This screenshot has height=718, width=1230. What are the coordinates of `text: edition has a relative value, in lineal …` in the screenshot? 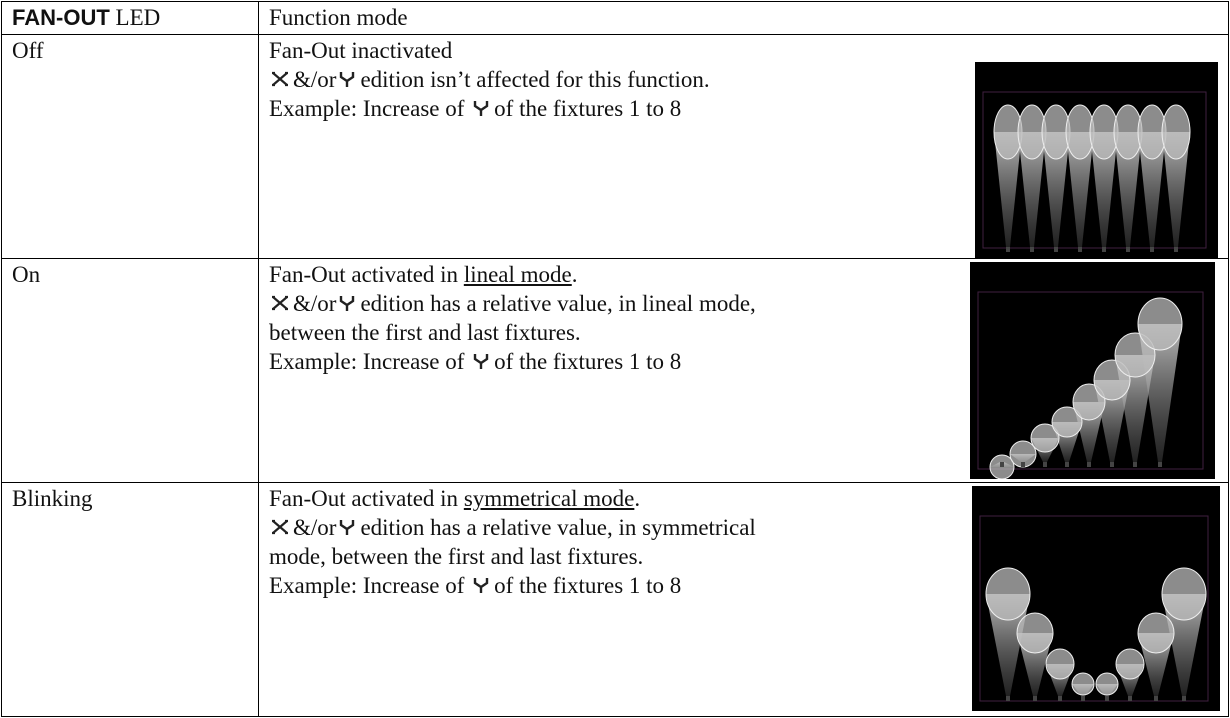 It's located at (558, 303).